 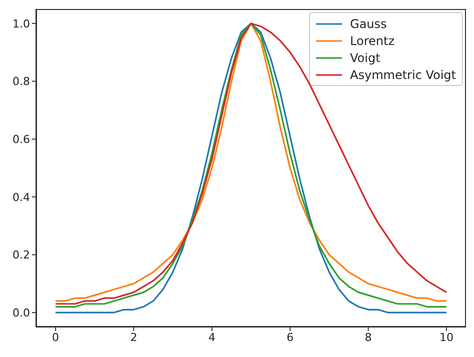 I want to click on y-tick-label: 0.8, so click(x=21, y=81).